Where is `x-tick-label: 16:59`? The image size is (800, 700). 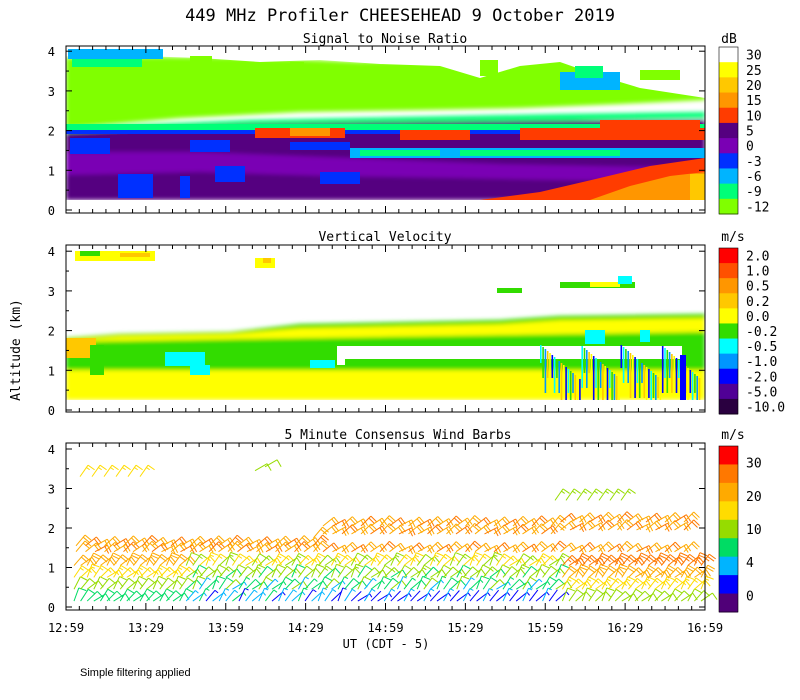 x-tick-label: 16:59 is located at coordinates (705, 628).